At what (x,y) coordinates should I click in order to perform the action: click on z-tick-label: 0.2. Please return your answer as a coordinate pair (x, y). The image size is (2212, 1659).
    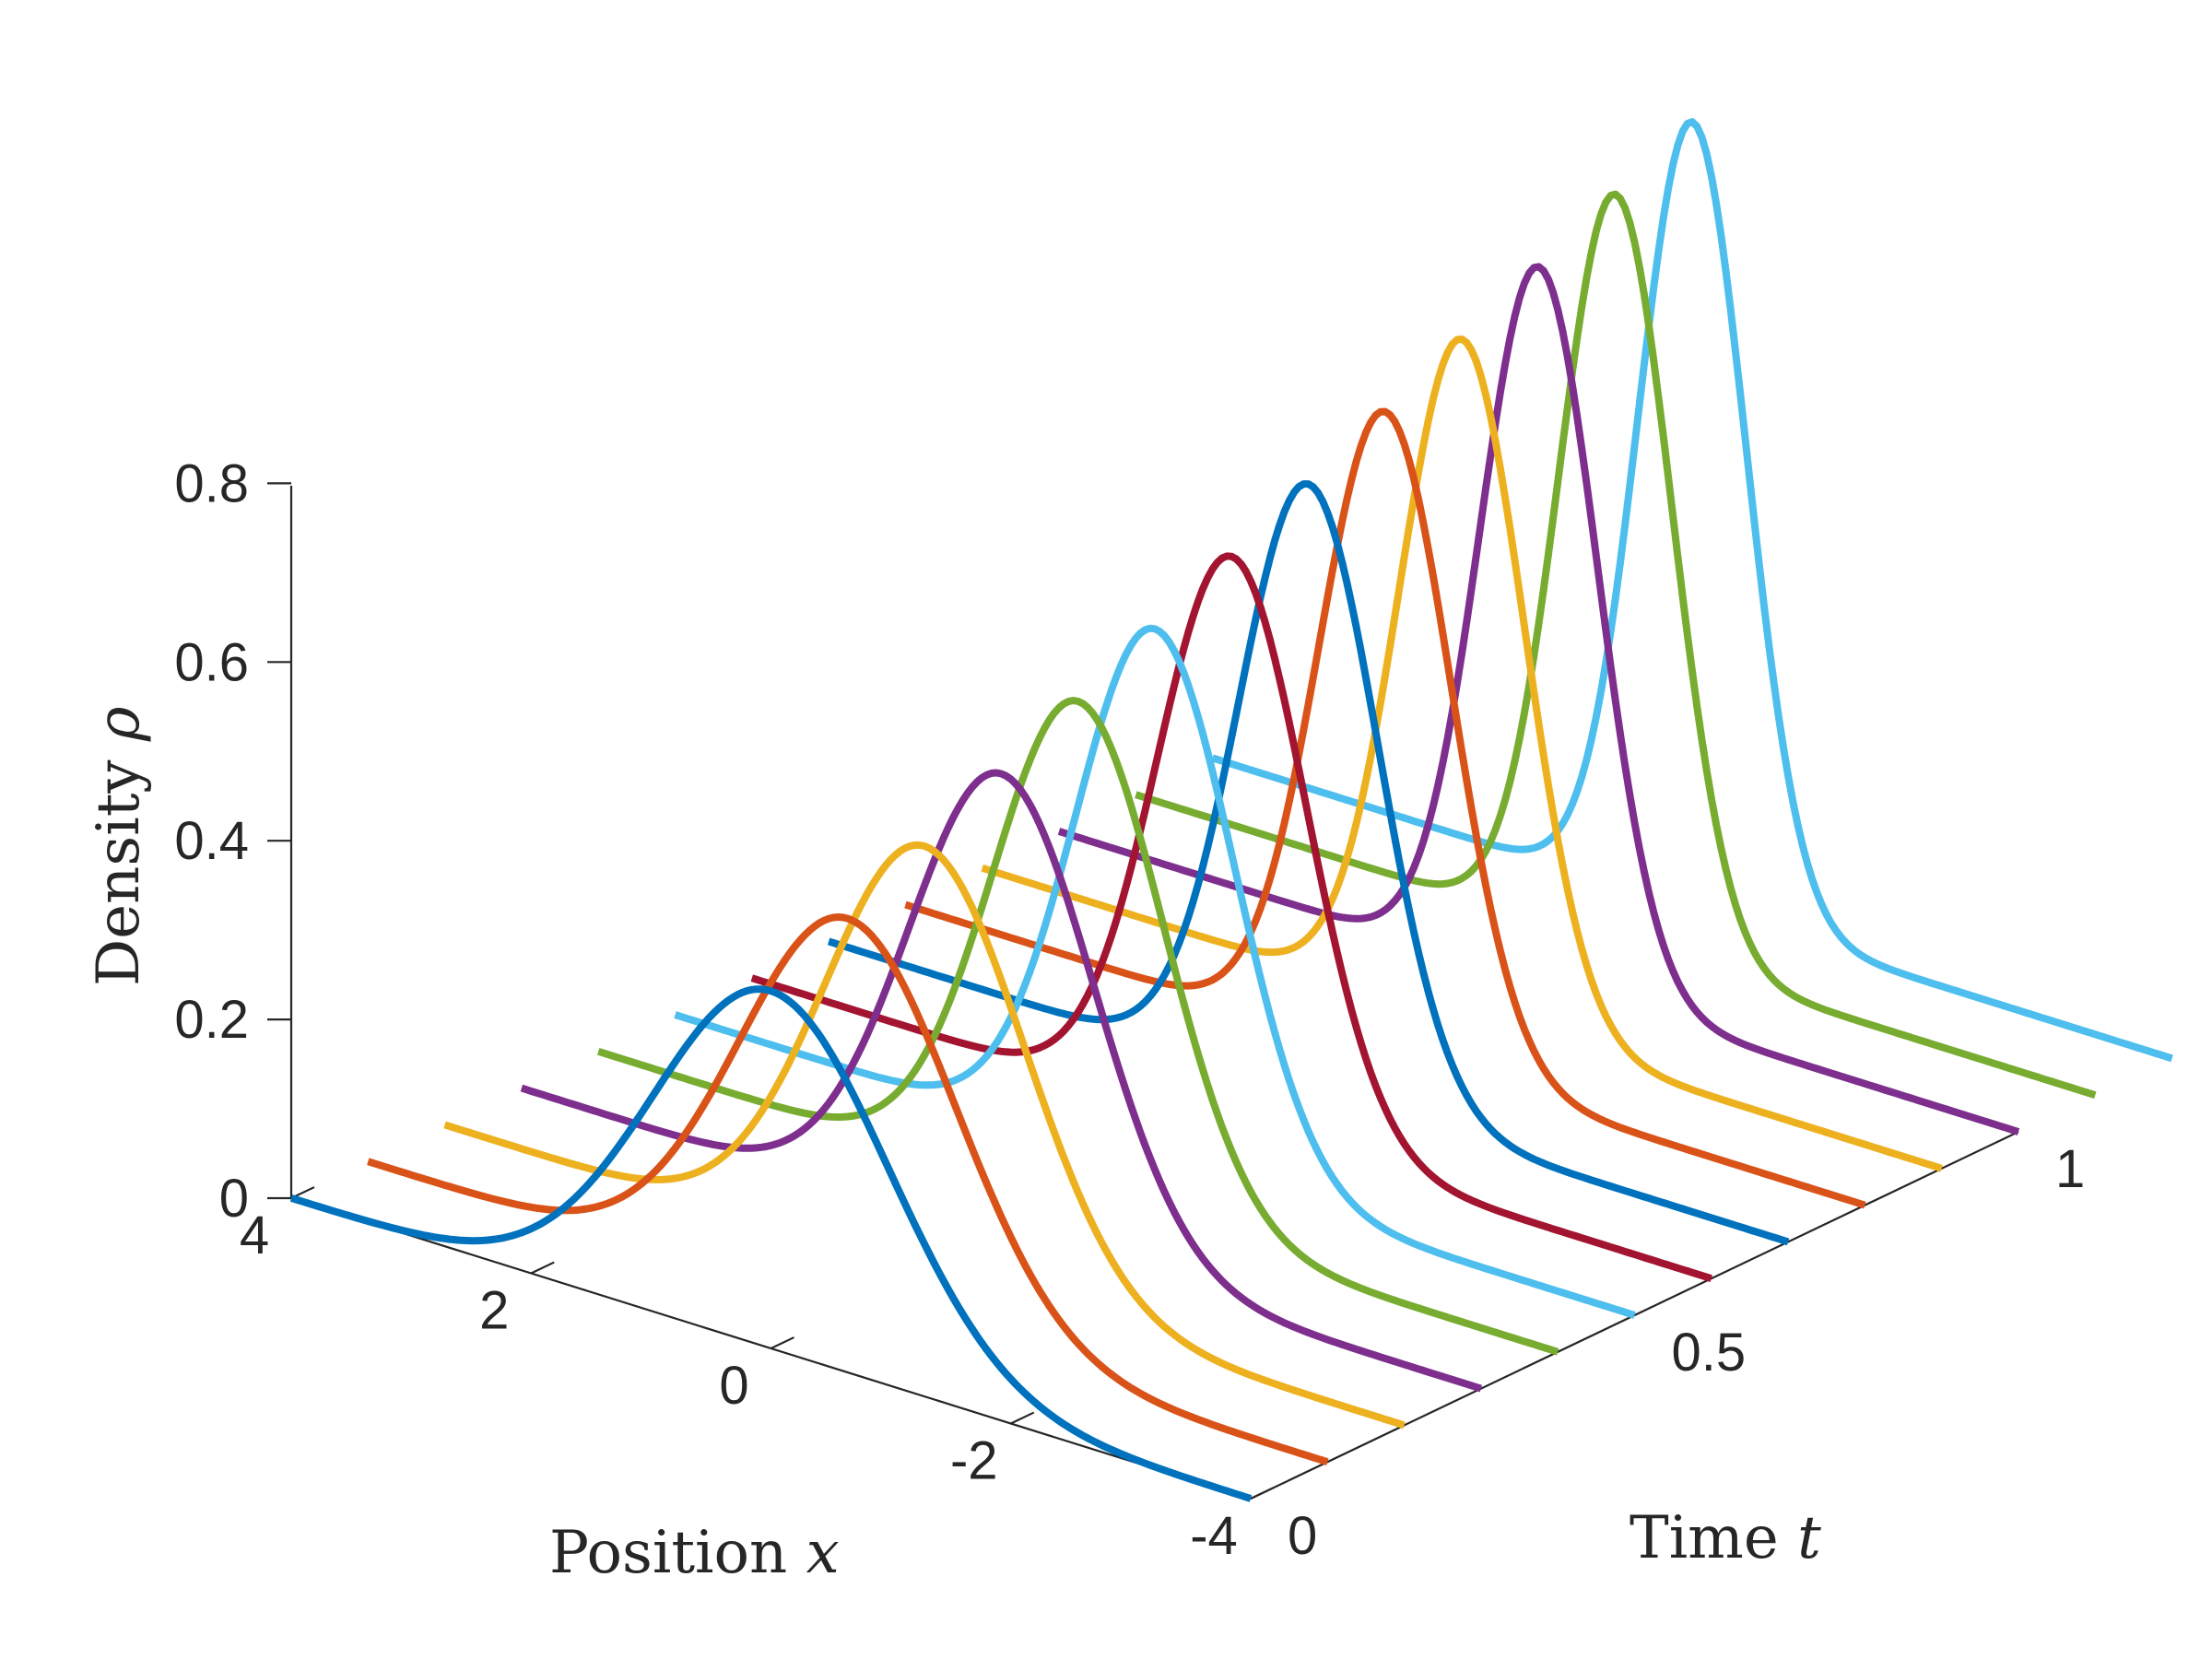
    Looking at the image, I should click on (211, 1020).